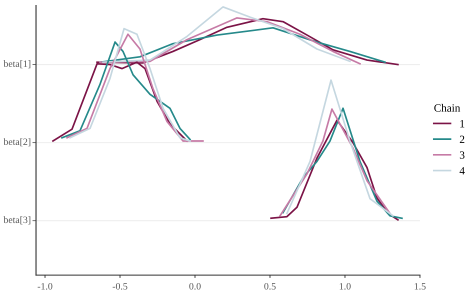 This screenshot has width=474, height=293. What do you see at coordinates (447, 108) in the screenshot?
I see `legend-title: Chain` at bounding box center [447, 108].